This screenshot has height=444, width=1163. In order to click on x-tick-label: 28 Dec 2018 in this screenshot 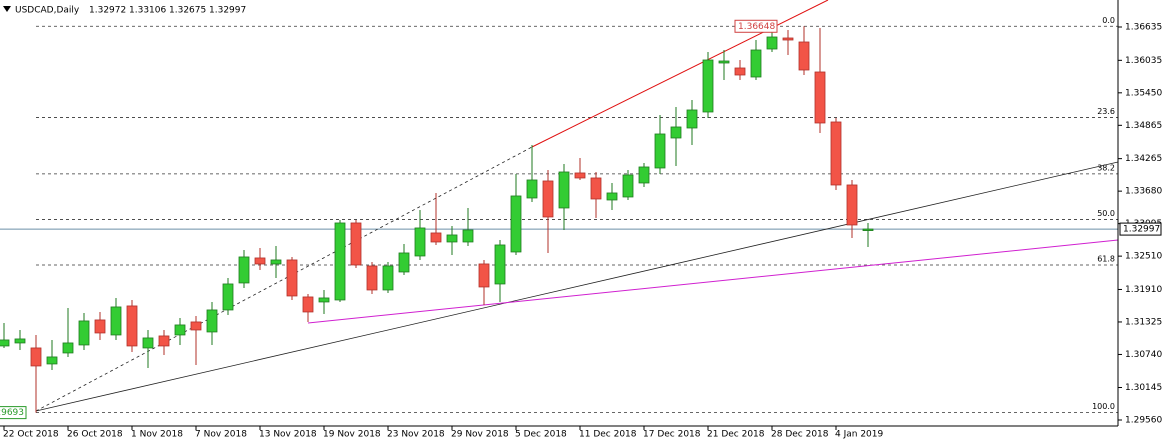, I will do `click(800, 435)`.